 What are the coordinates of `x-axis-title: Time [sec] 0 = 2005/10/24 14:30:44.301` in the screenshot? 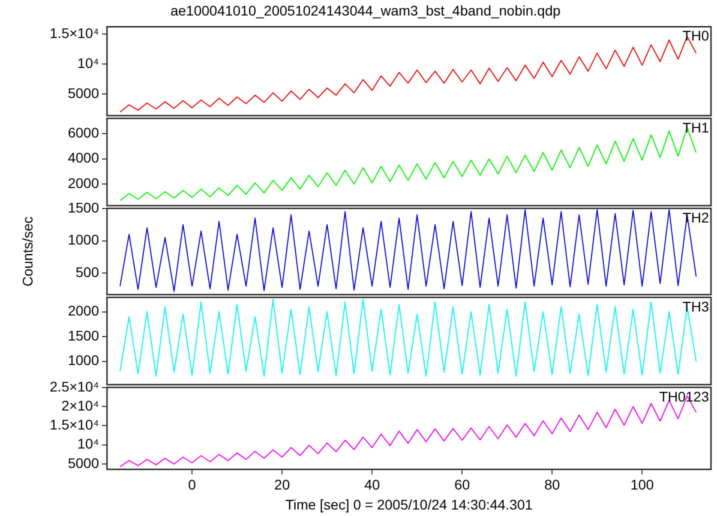 It's located at (409, 504).